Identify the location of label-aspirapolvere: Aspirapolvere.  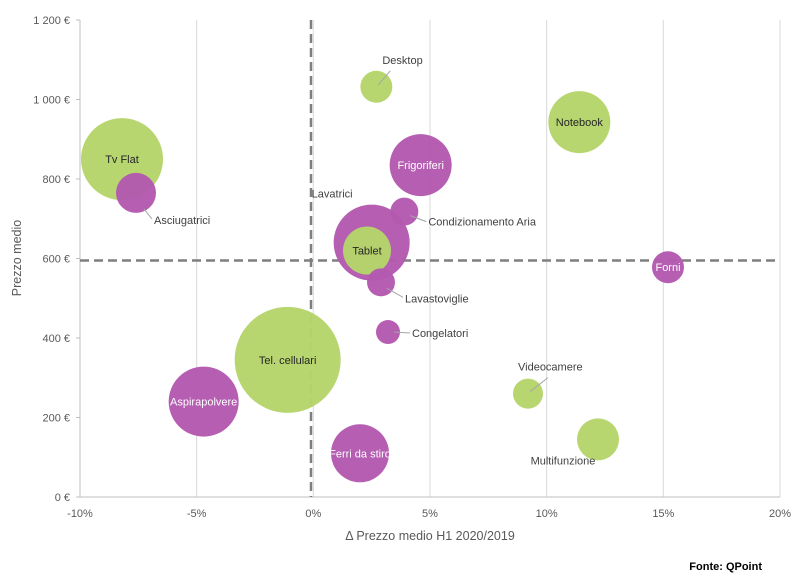
(203, 403).